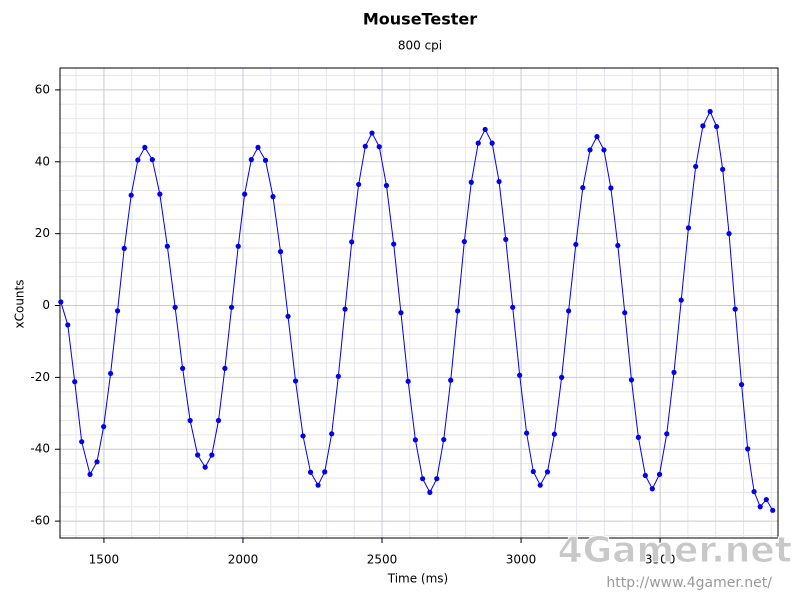  Describe the element at coordinates (40, 521) in the screenshot. I see `y-tick-label: -60` at that location.